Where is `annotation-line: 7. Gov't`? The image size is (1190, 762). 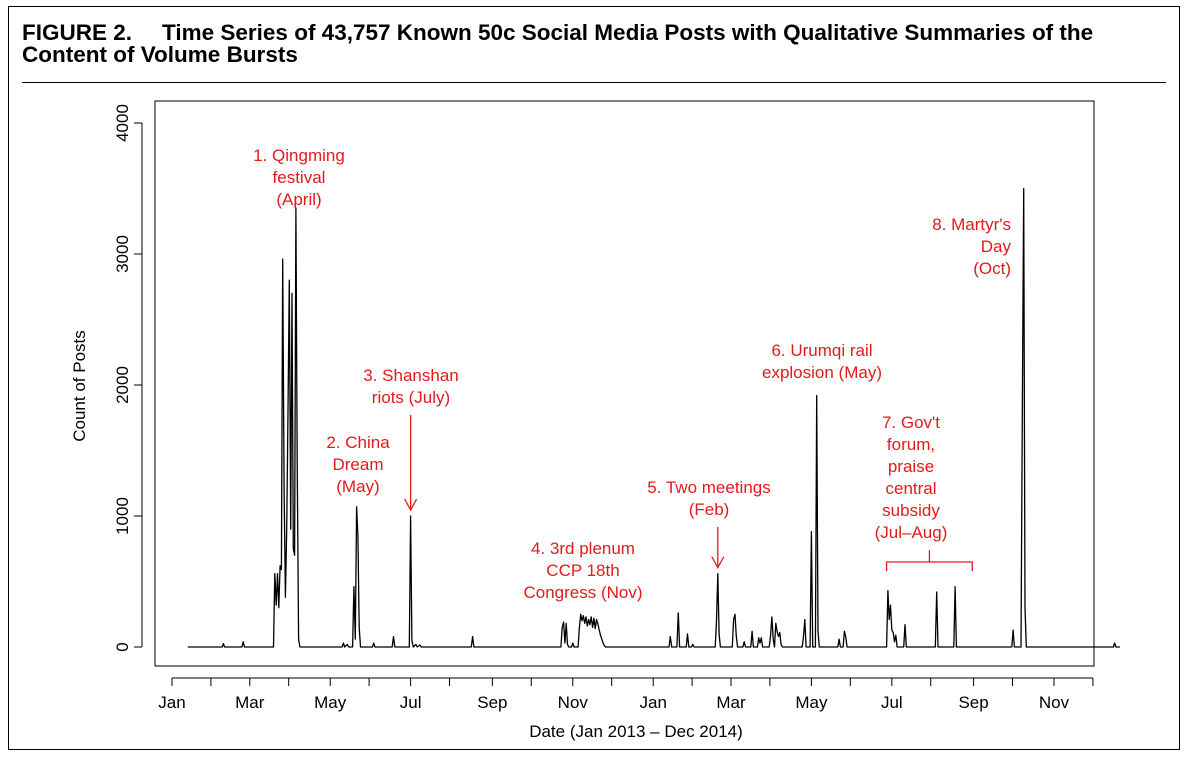
annotation-line: 7. Gov't is located at coordinates (911, 422).